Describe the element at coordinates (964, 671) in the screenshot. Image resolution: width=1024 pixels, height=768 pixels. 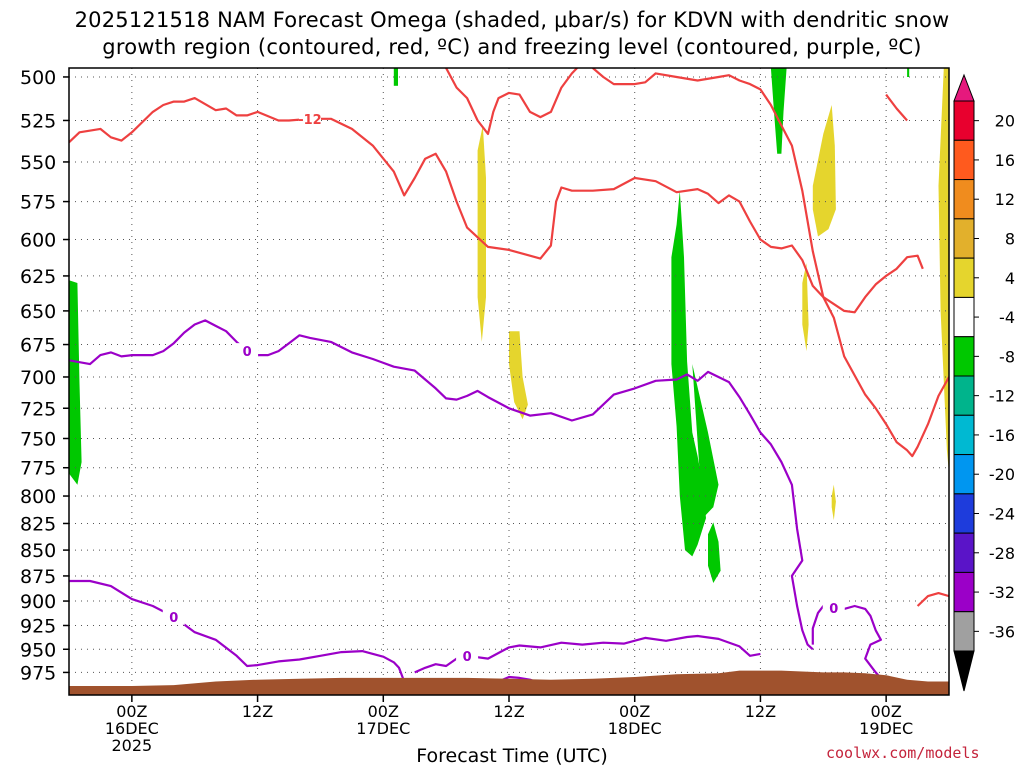
I see `colorbar-bottom-cap` at that location.